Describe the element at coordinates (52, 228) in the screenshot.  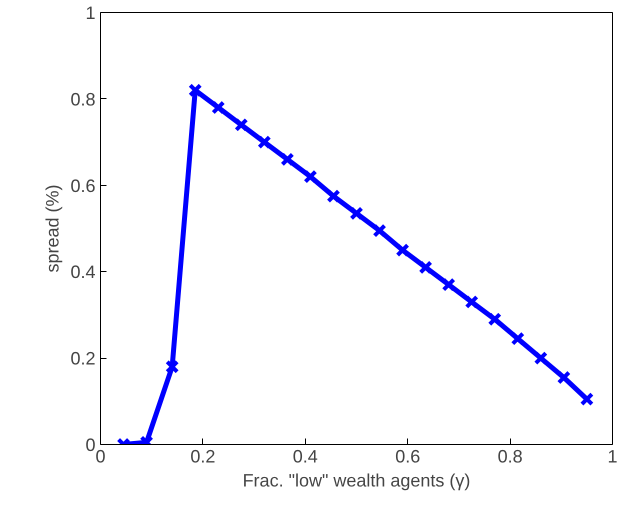
I see `y-axis-title: spread (%)` at that location.